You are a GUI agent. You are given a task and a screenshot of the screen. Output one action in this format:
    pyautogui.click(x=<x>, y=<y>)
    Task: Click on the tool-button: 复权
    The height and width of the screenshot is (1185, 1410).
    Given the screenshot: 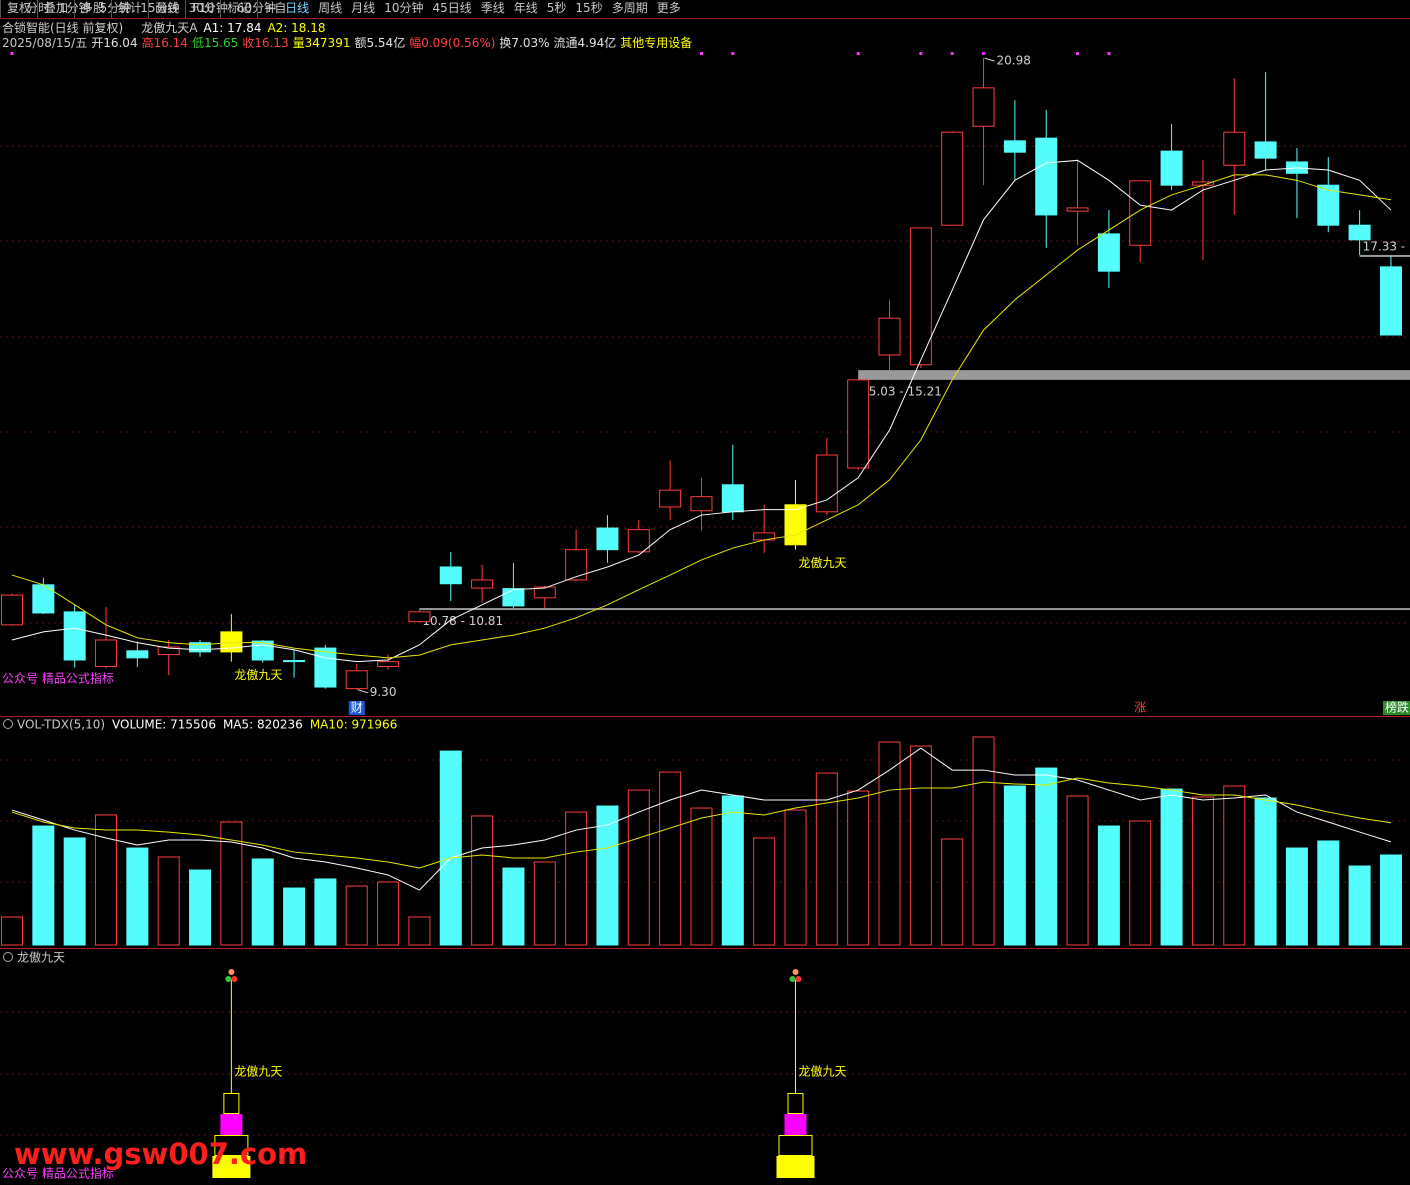 What is the action you would take?
    pyautogui.click(x=18, y=9)
    